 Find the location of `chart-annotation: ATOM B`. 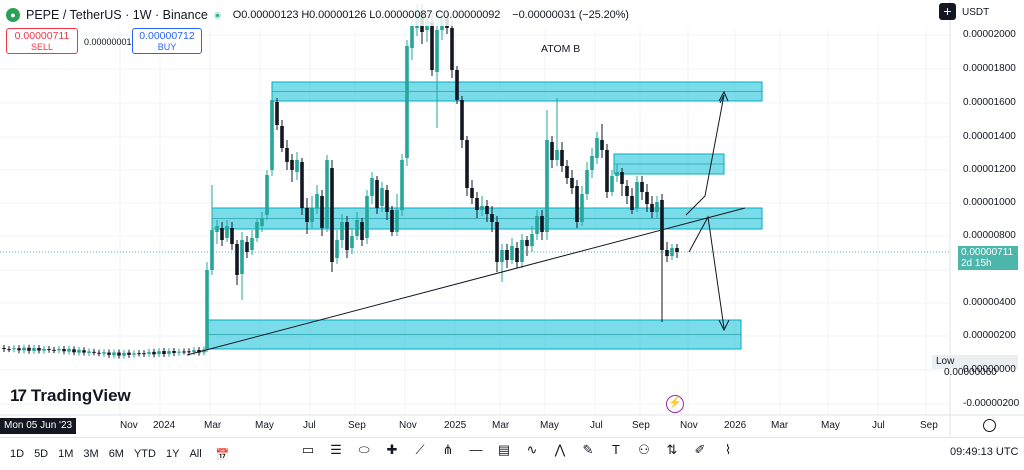

chart-annotation: ATOM B is located at coordinates (561, 49).